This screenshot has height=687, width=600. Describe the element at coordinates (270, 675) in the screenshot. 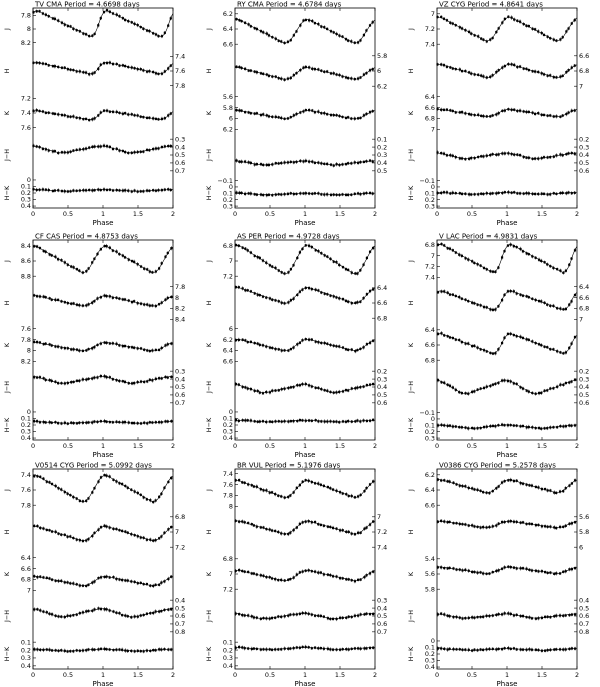

I see `x-tick-label: 0.5` at that location.